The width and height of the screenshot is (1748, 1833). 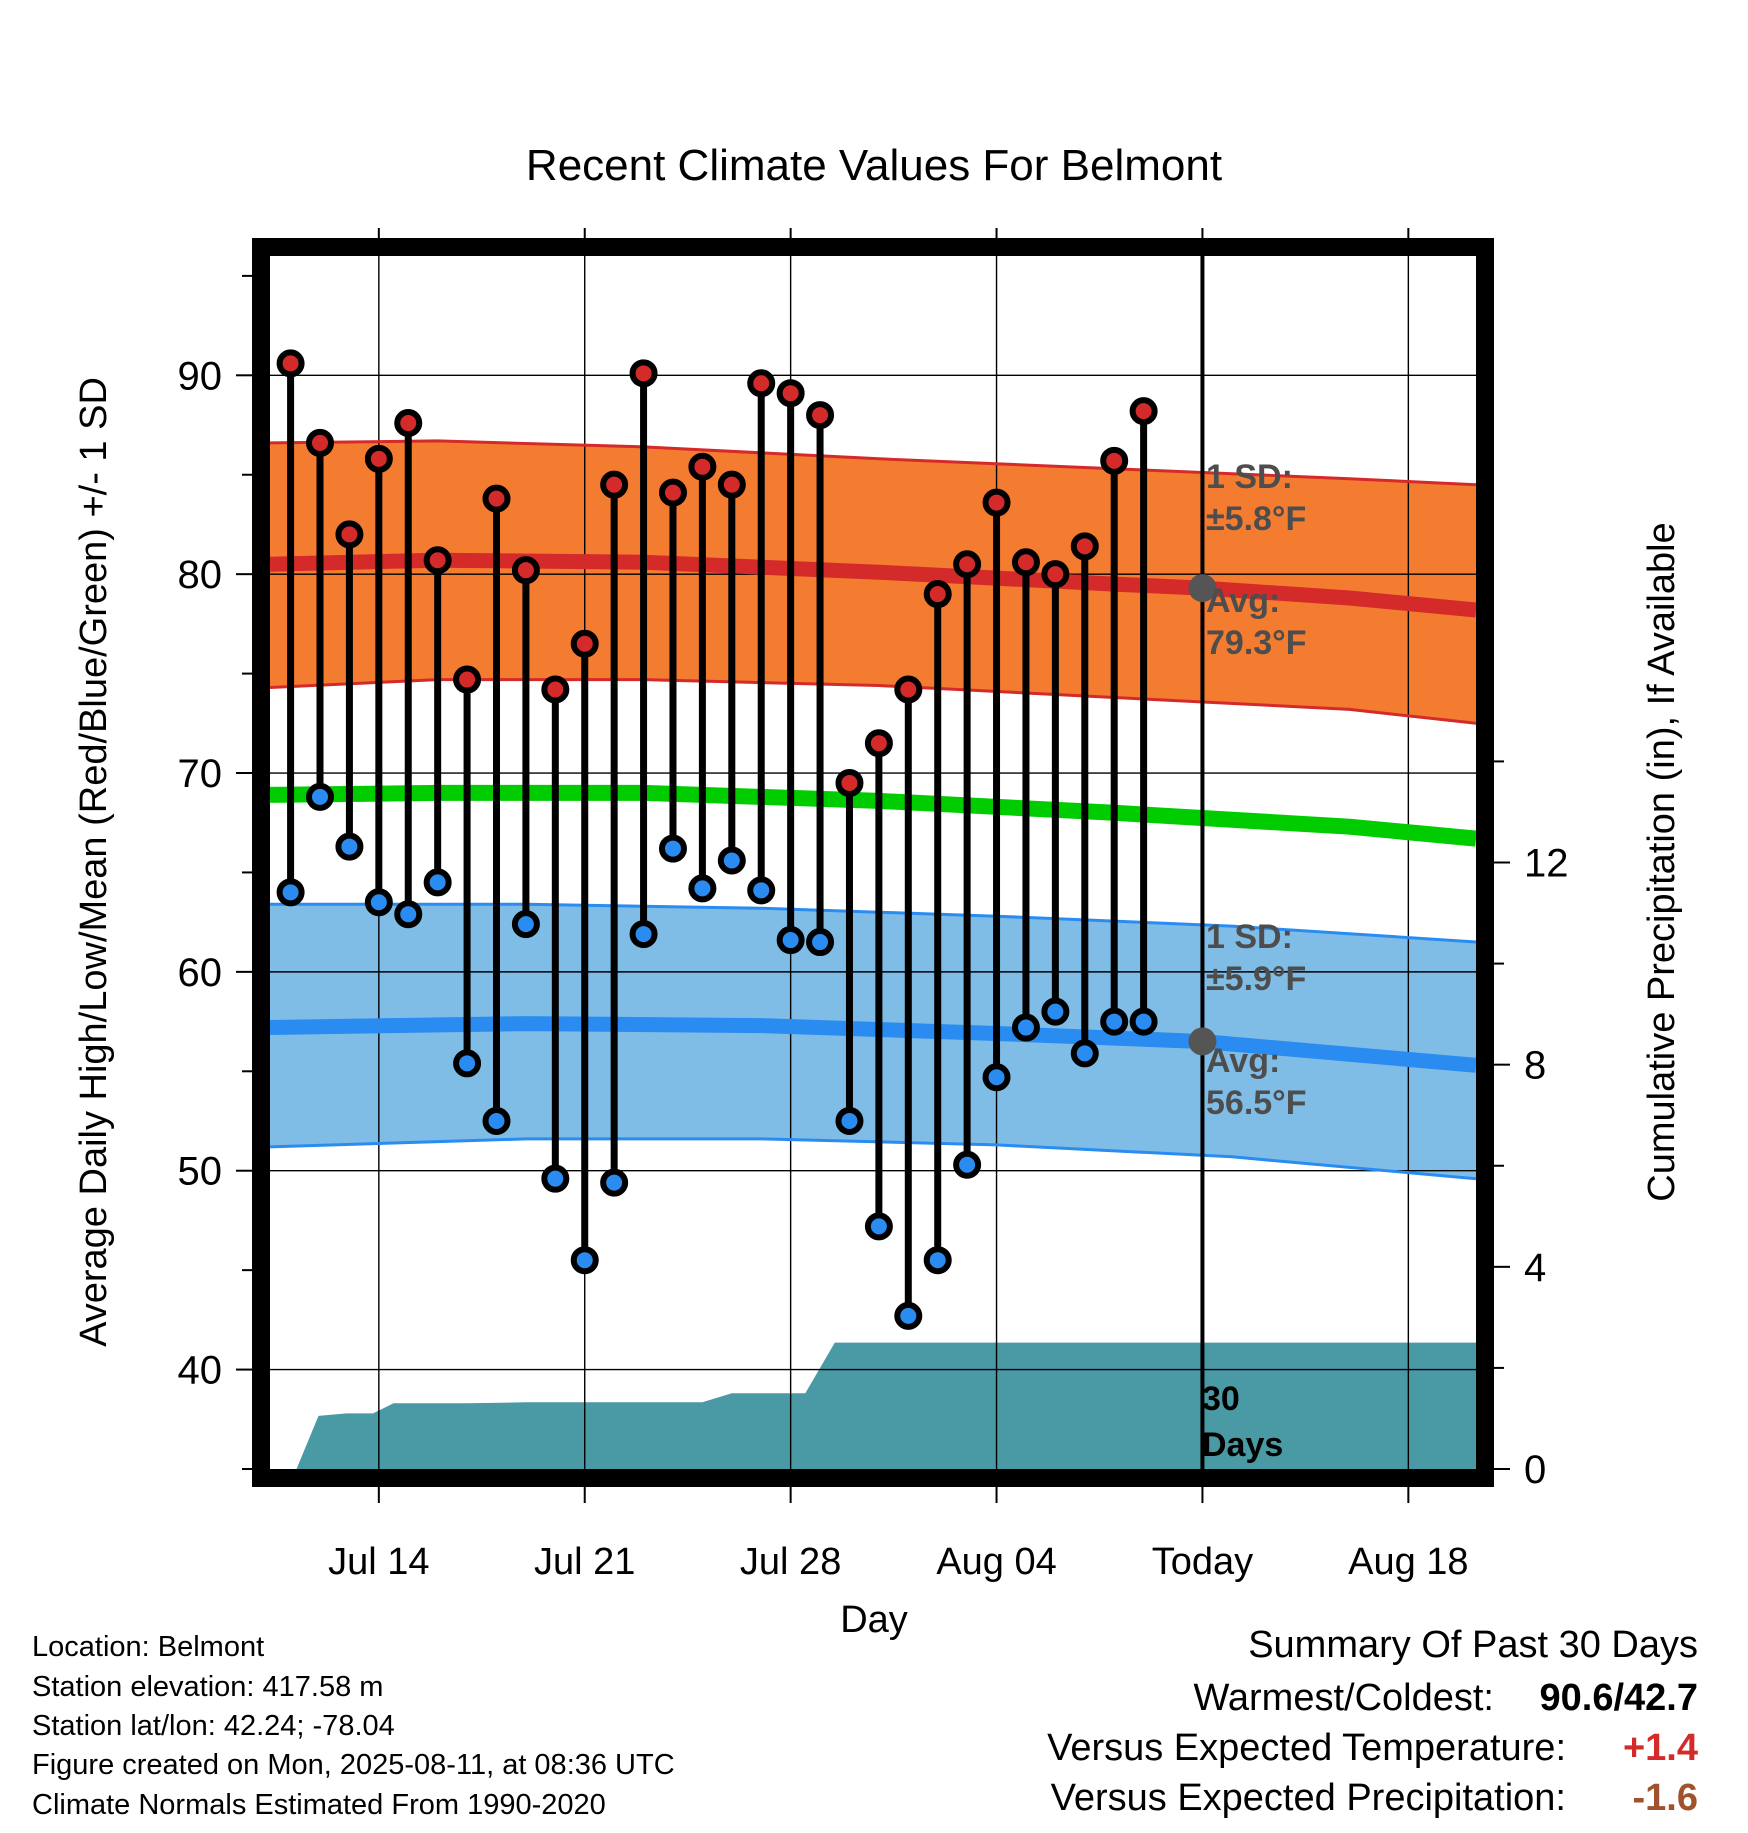 What do you see at coordinates (873, 463) in the screenshot?
I see `high-upper-line` at bounding box center [873, 463].